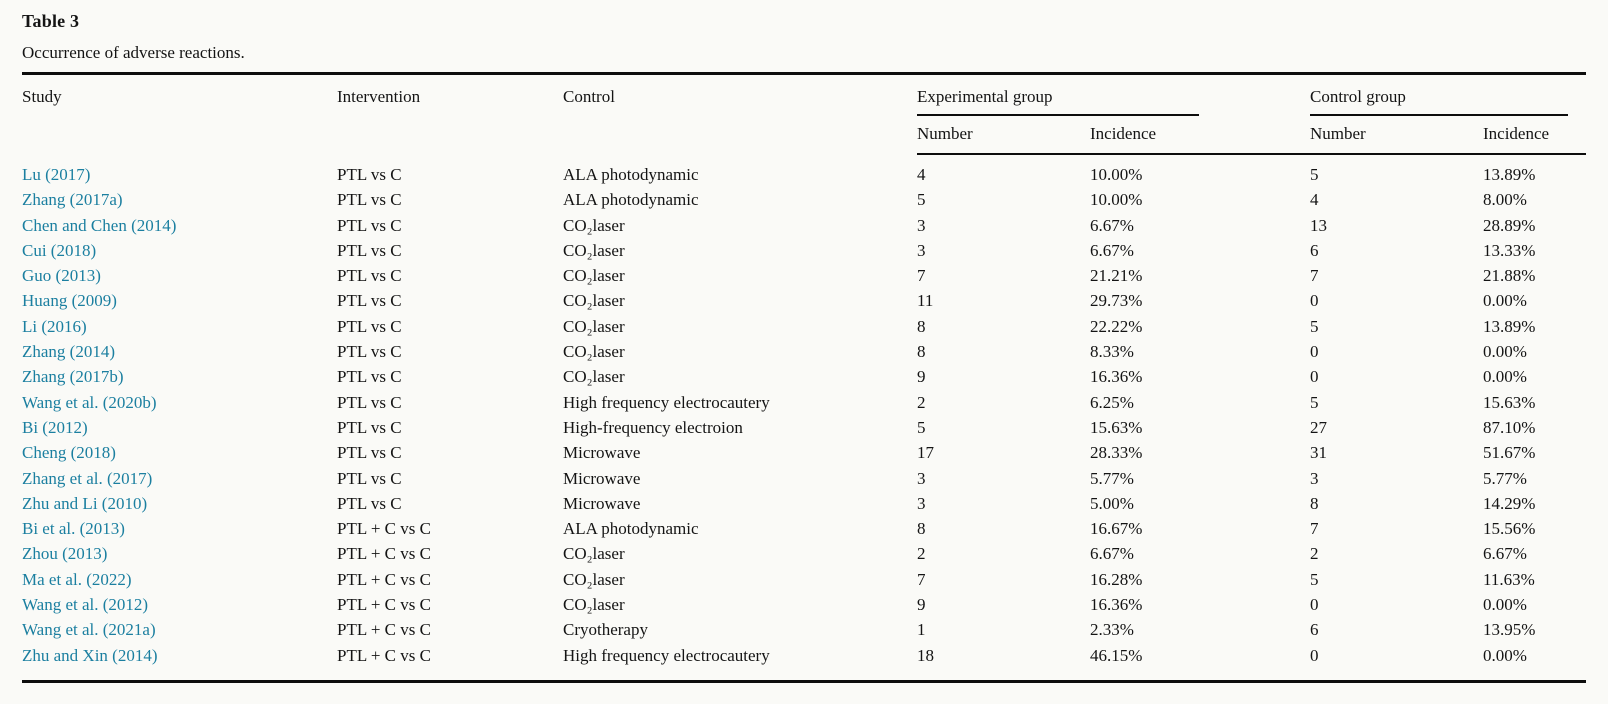 Image resolution: width=1608 pixels, height=704 pixels. Describe the element at coordinates (179, 275) in the screenshot. I see `cell-study: Guo (2013)` at that location.